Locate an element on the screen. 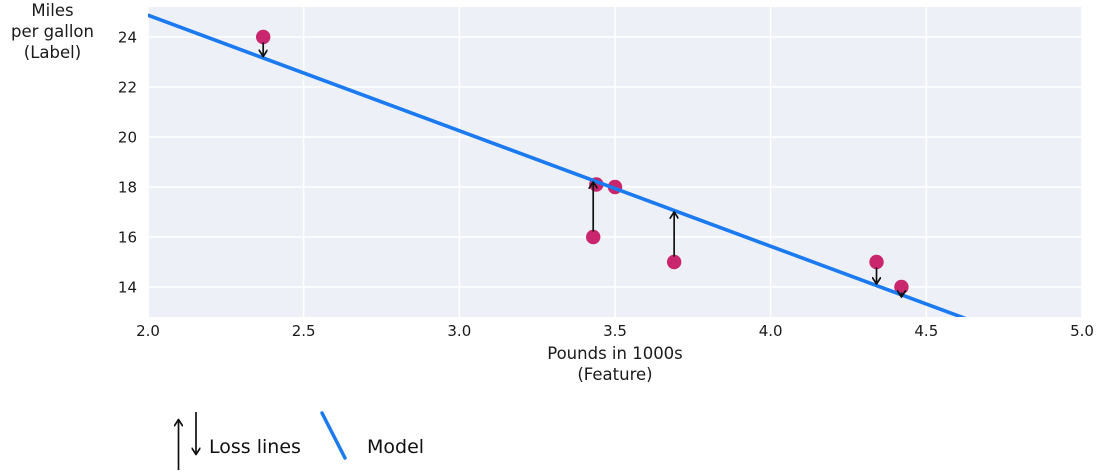 The width and height of the screenshot is (1099, 472). y-axis-label: Miles per gallon (Label) is located at coordinates (52, 31).